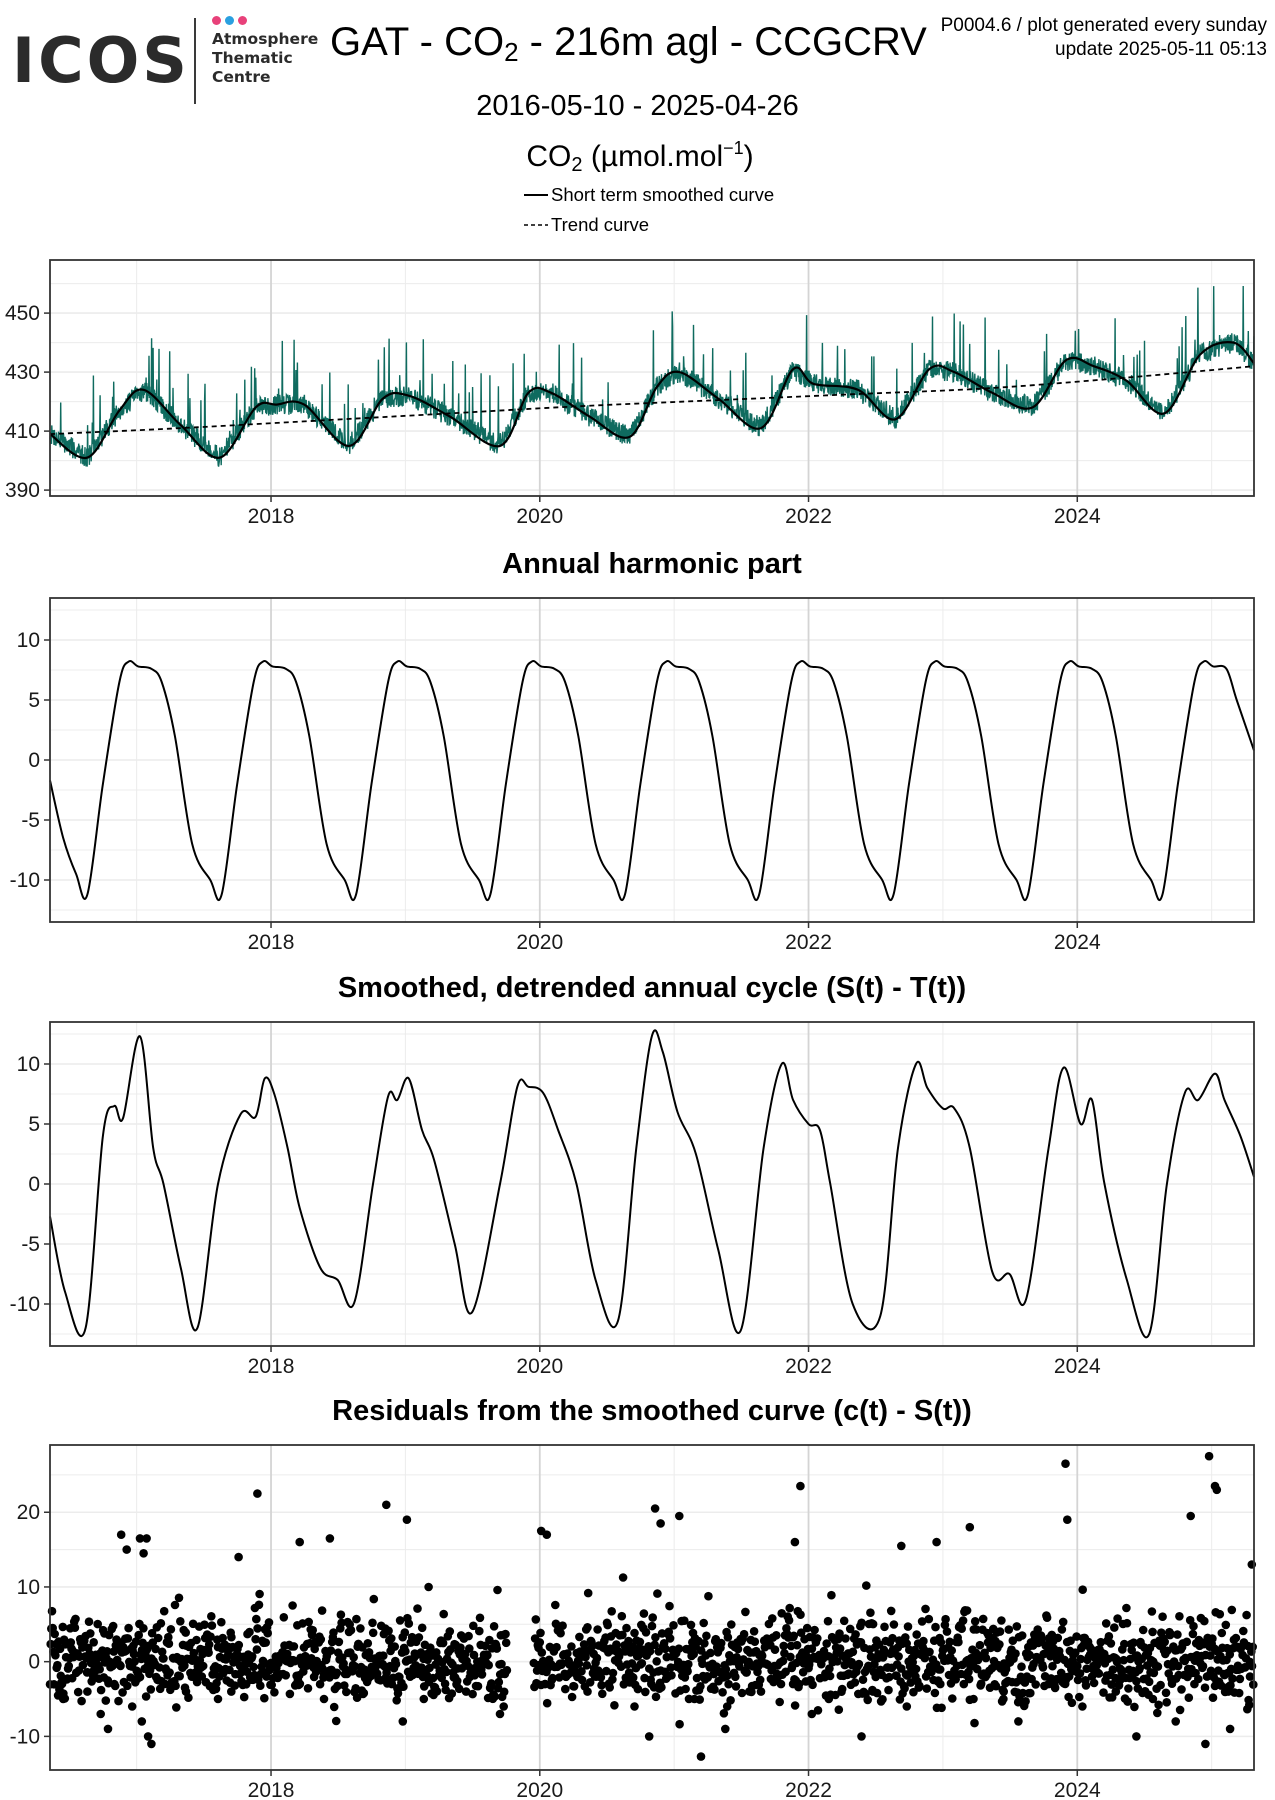 This screenshot has width=1275, height=1800. Describe the element at coordinates (271, 1789) in the screenshot. I see `x-tick-label: 2018` at that location.